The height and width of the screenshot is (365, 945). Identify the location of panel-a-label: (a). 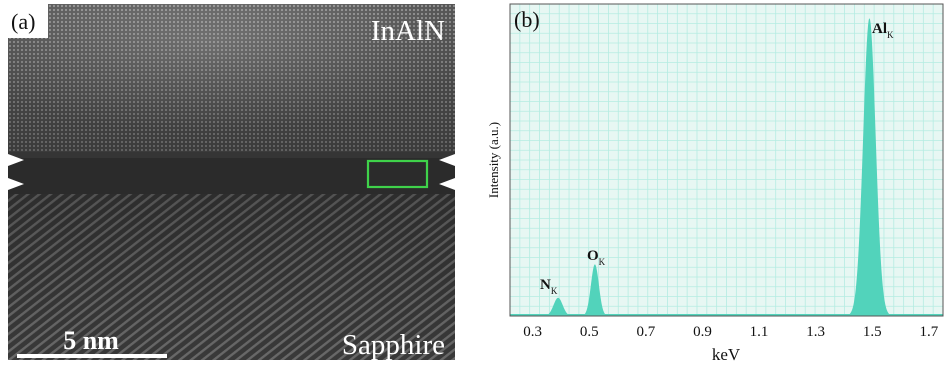
(23, 21).